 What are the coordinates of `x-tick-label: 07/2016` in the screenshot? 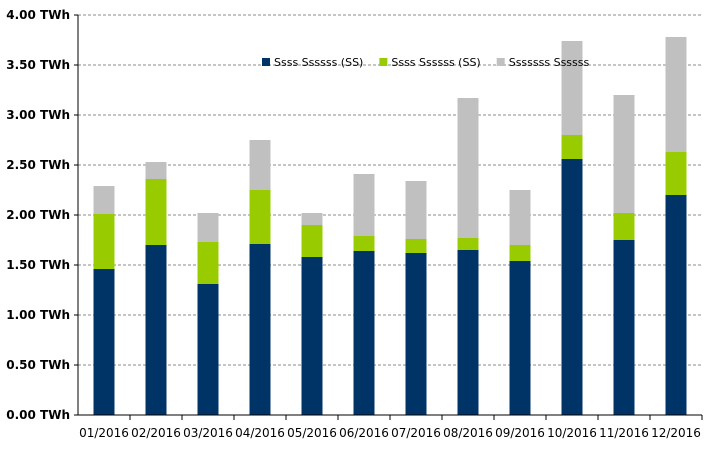 It's located at (416, 433).